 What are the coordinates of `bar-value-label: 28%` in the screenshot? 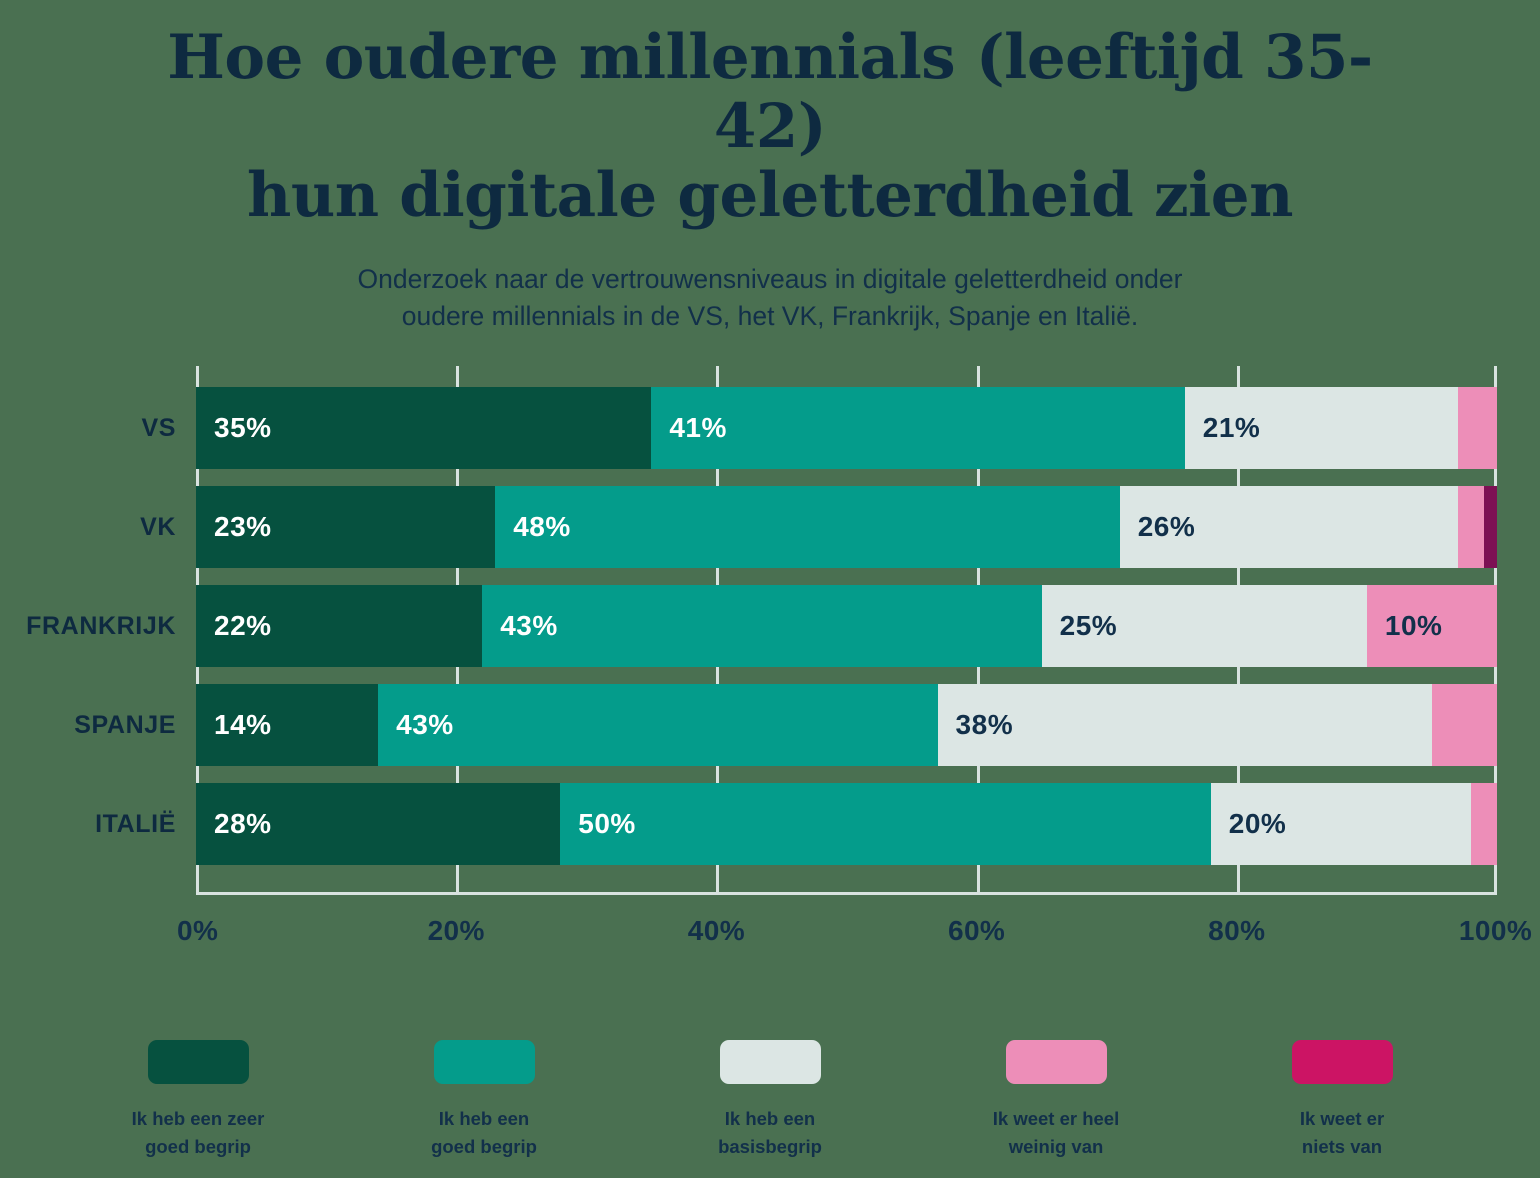 It's located at (243, 823).